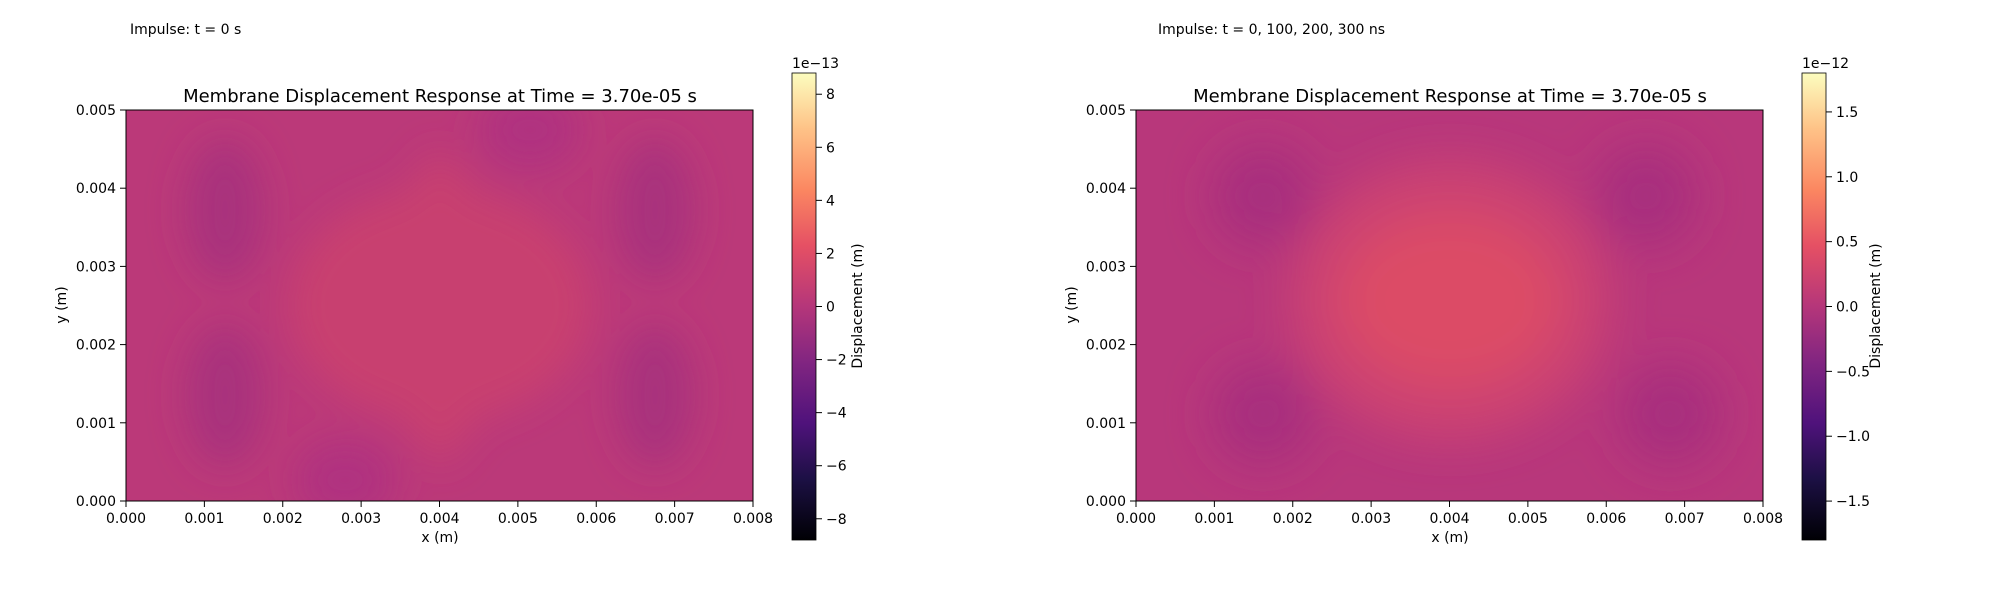  Describe the element at coordinates (830, 95) in the screenshot. I see `colorbar-tick-label: 8` at that location.